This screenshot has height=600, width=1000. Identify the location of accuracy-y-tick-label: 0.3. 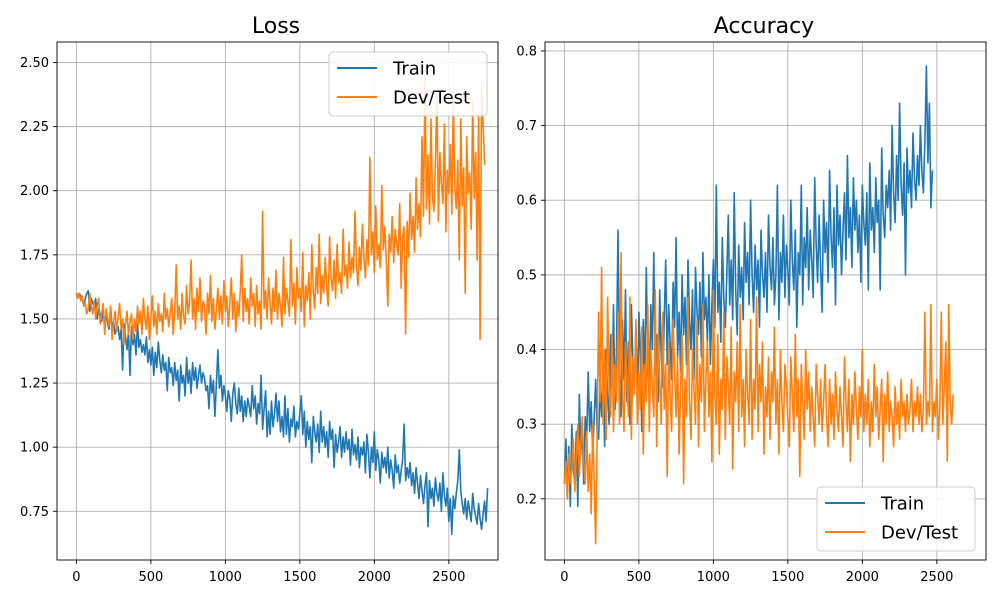
(526, 425).